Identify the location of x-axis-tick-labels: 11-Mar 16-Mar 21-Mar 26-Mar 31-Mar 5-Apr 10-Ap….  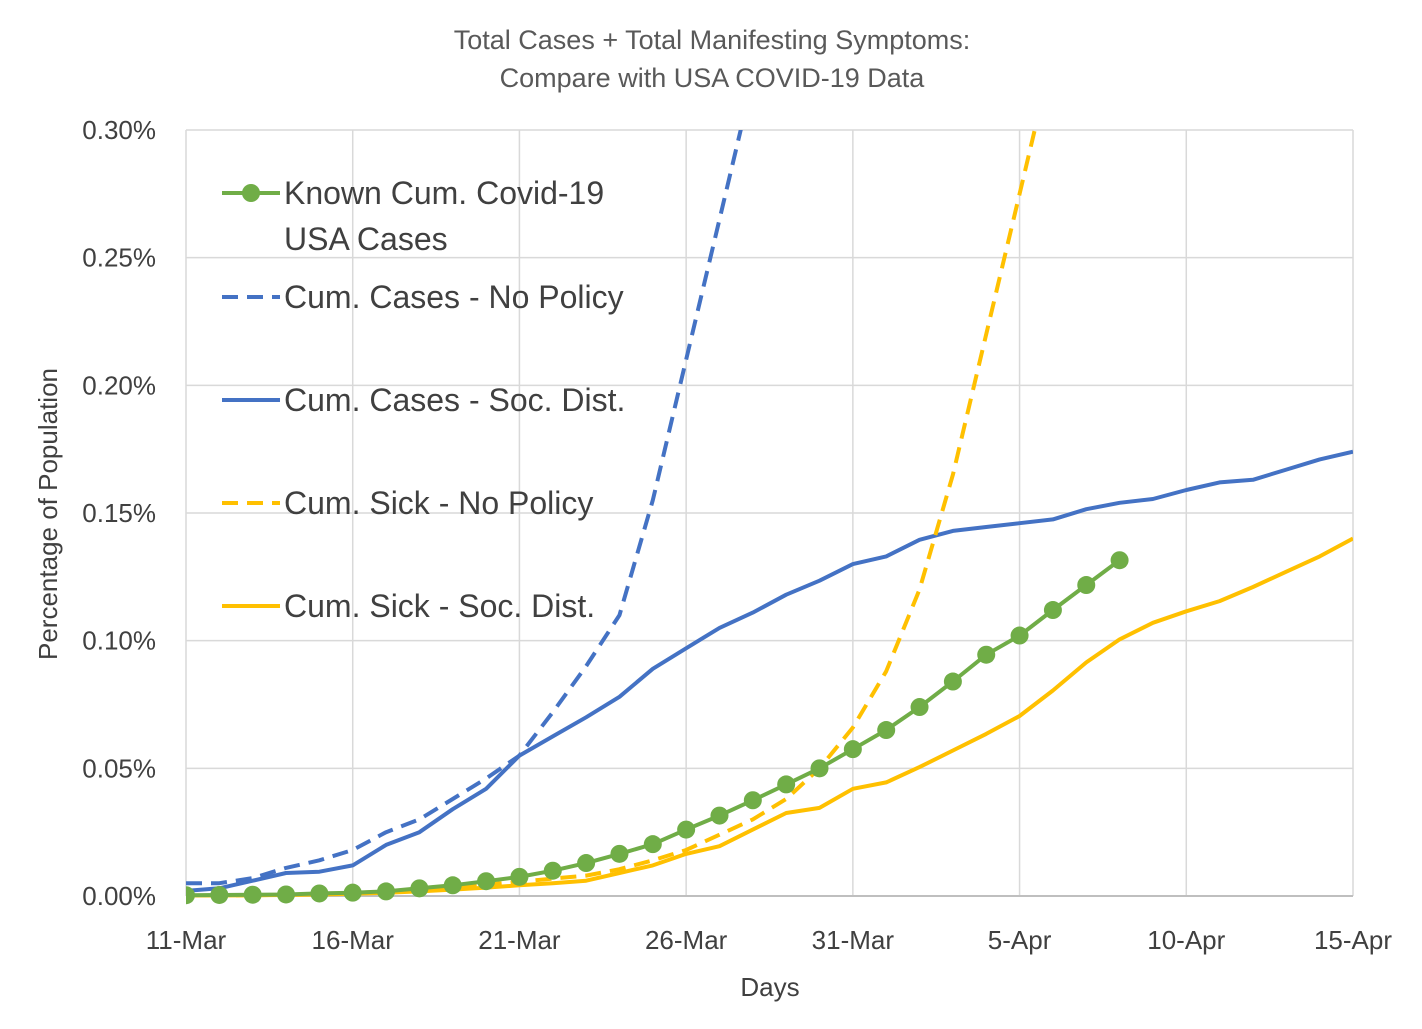
(769, 940).